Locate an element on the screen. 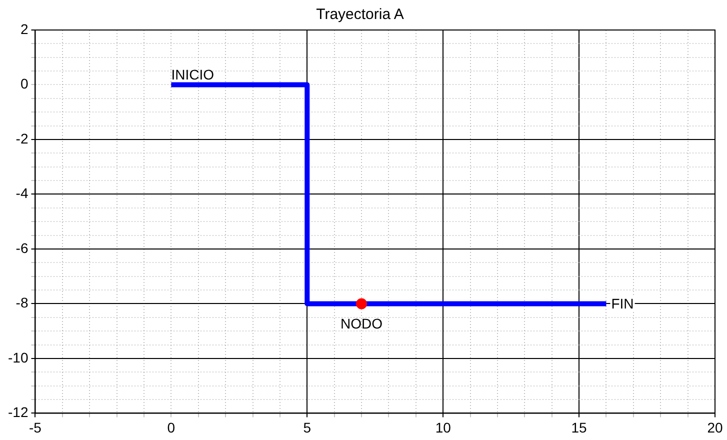 This screenshot has height=440, width=727. y-tick-label: -10 is located at coordinates (18, 357).